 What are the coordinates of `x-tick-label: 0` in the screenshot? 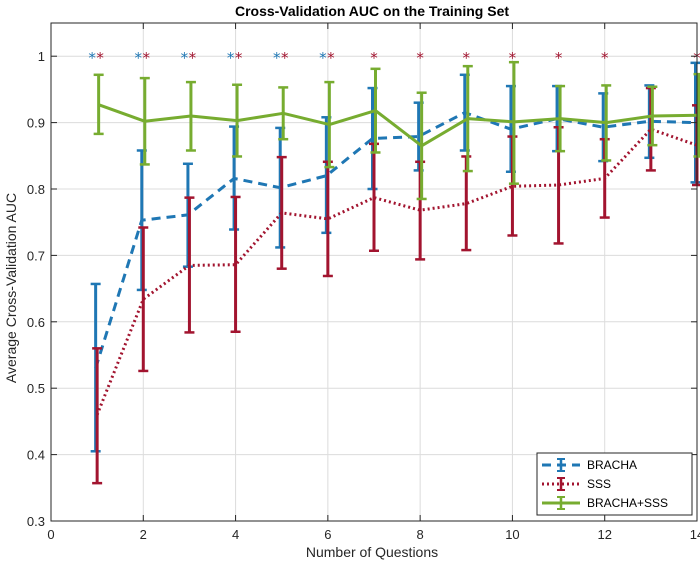 It's located at (50, 534).